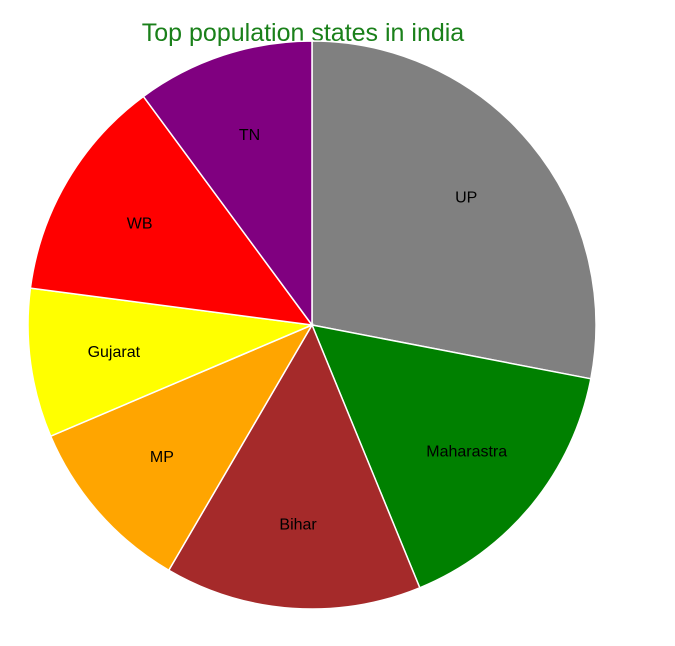 This screenshot has width=675, height=646. I want to click on pie-slice-gujarat, so click(171, 362).